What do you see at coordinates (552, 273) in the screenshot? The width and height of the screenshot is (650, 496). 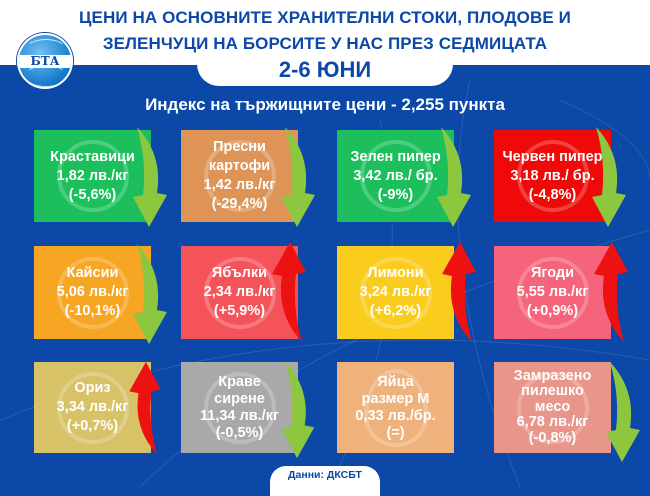 I see `item-name: Ягоди` at bounding box center [552, 273].